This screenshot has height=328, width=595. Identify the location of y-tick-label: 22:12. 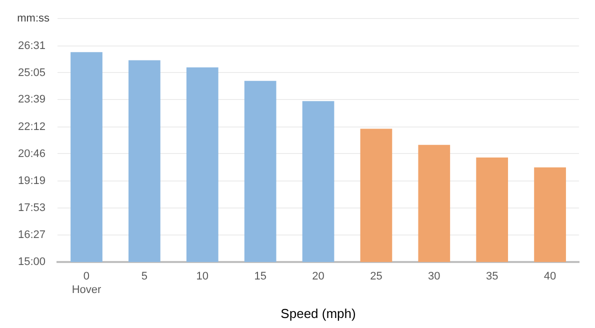
(32, 126).